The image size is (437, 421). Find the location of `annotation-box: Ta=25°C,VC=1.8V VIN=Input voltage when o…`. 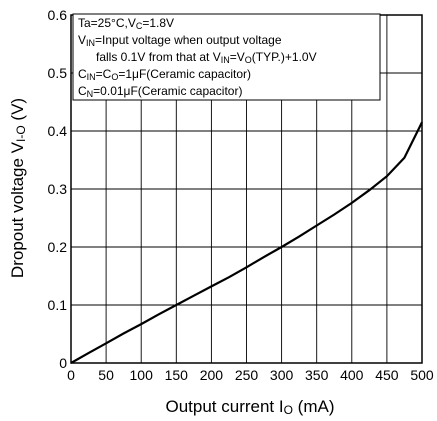

annotation-box: Ta=25°C,VC=1.8V VIN=Input voltage when o… is located at coordinates (226, 57).